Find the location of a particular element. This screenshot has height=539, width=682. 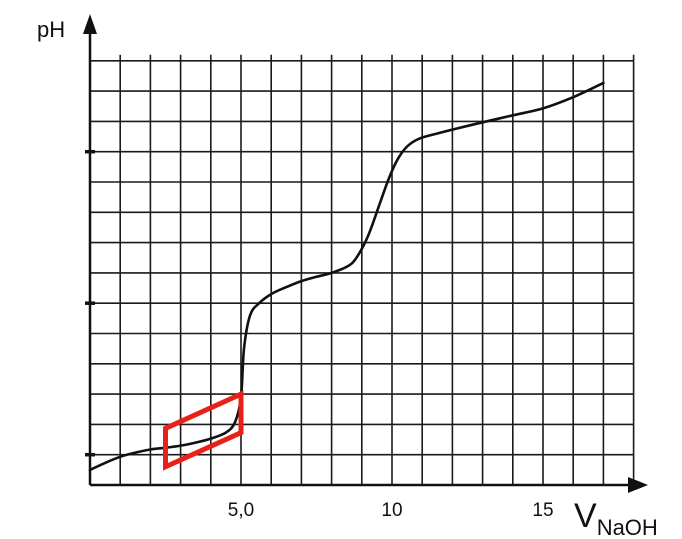

y-axis-label: pH is located at coordinates (51, 29).